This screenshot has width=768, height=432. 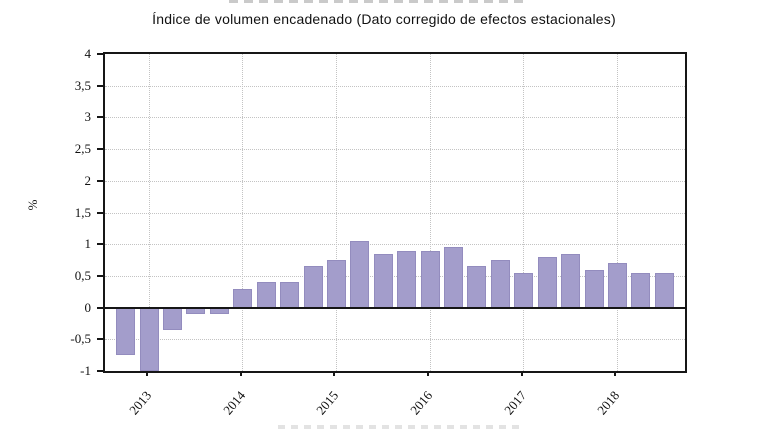 What do you see at coordinates (82, 85) in the screenshot?
I see `y-tick-label: 3,5` at bounding box center [82, 85].